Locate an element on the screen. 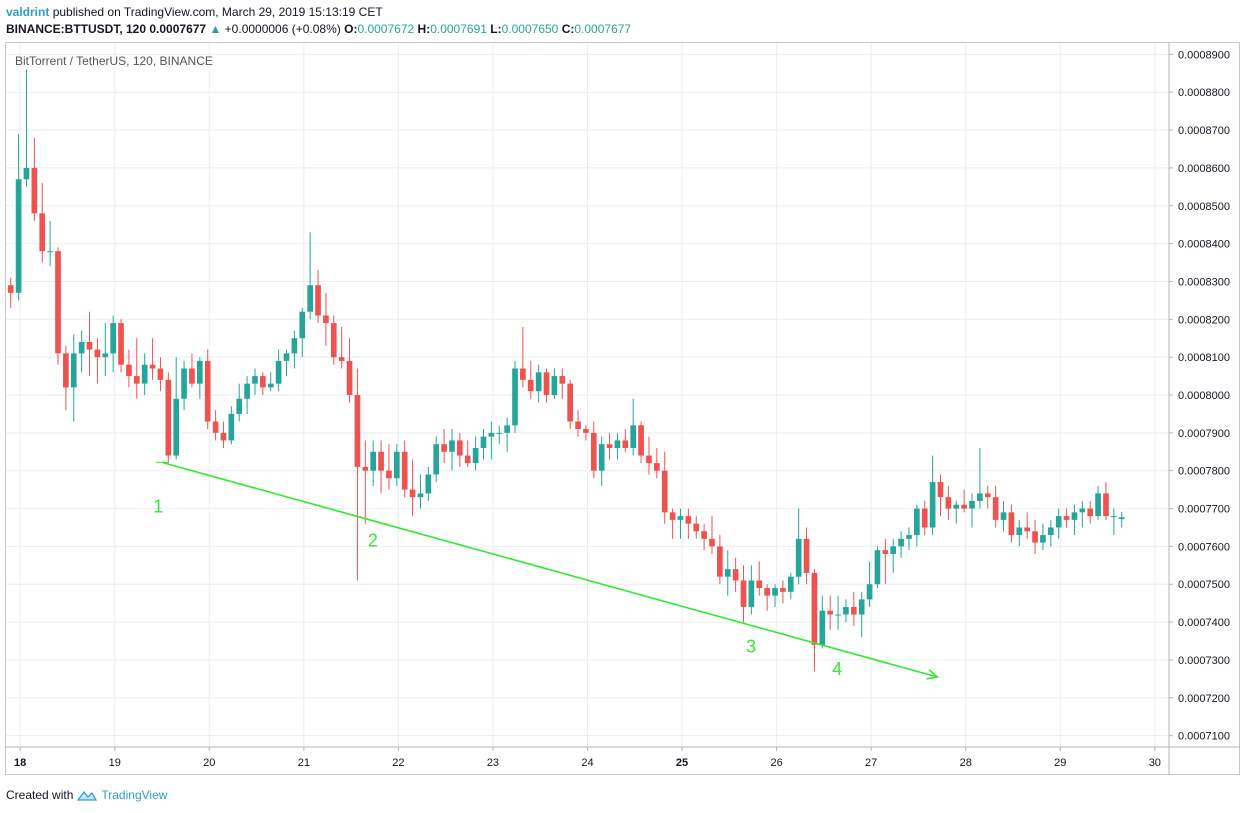 This screenshot has height=813, width=1246. tradingview-logo-icon is located at coordinates (87, 796).